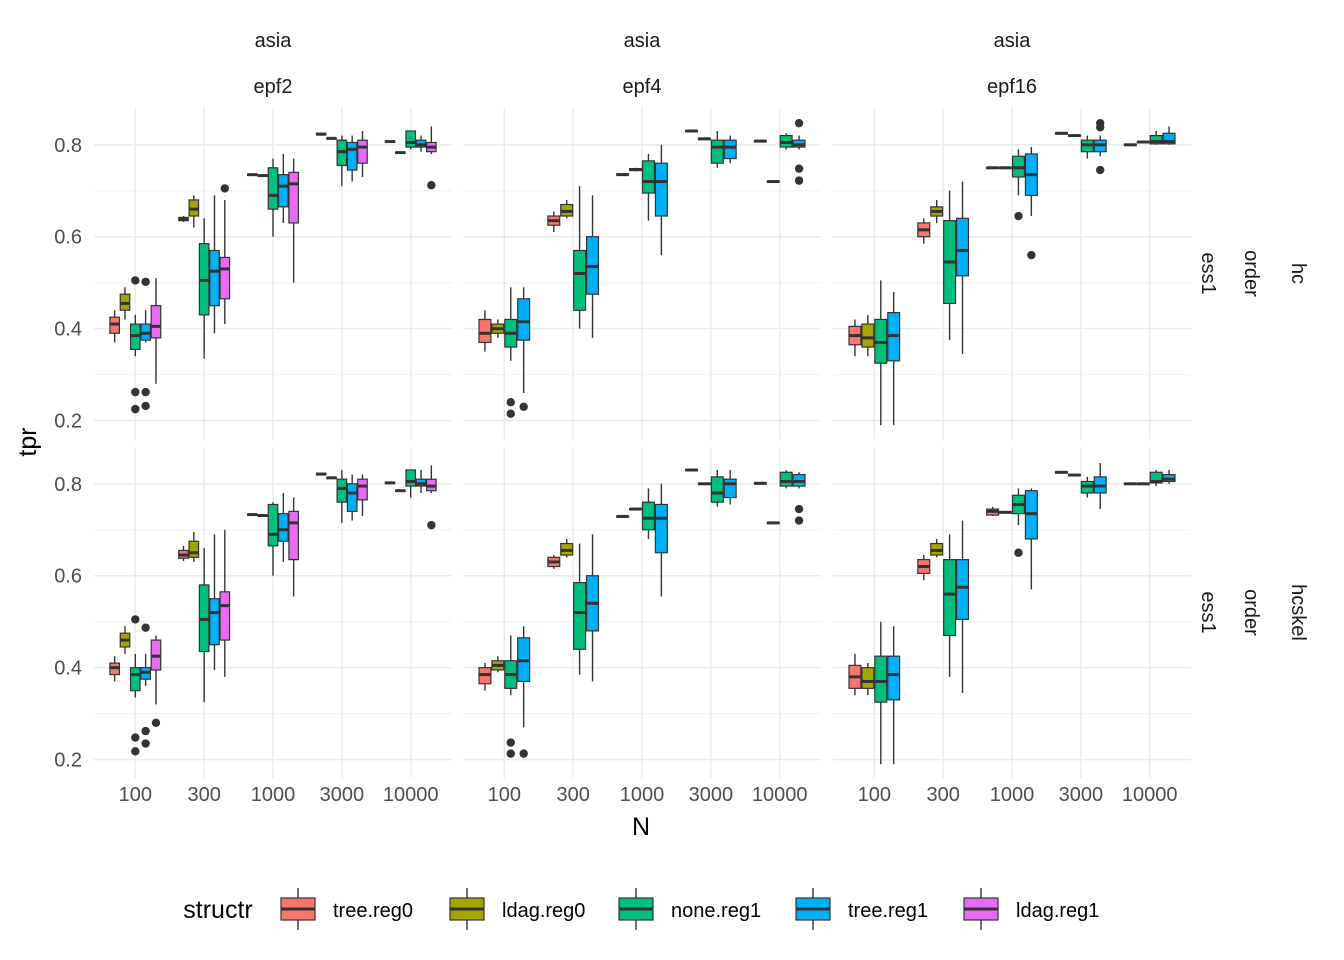  Describe the element at coordinates (217, 910) in the screenshot. I see `legend-title: structr` at that location.